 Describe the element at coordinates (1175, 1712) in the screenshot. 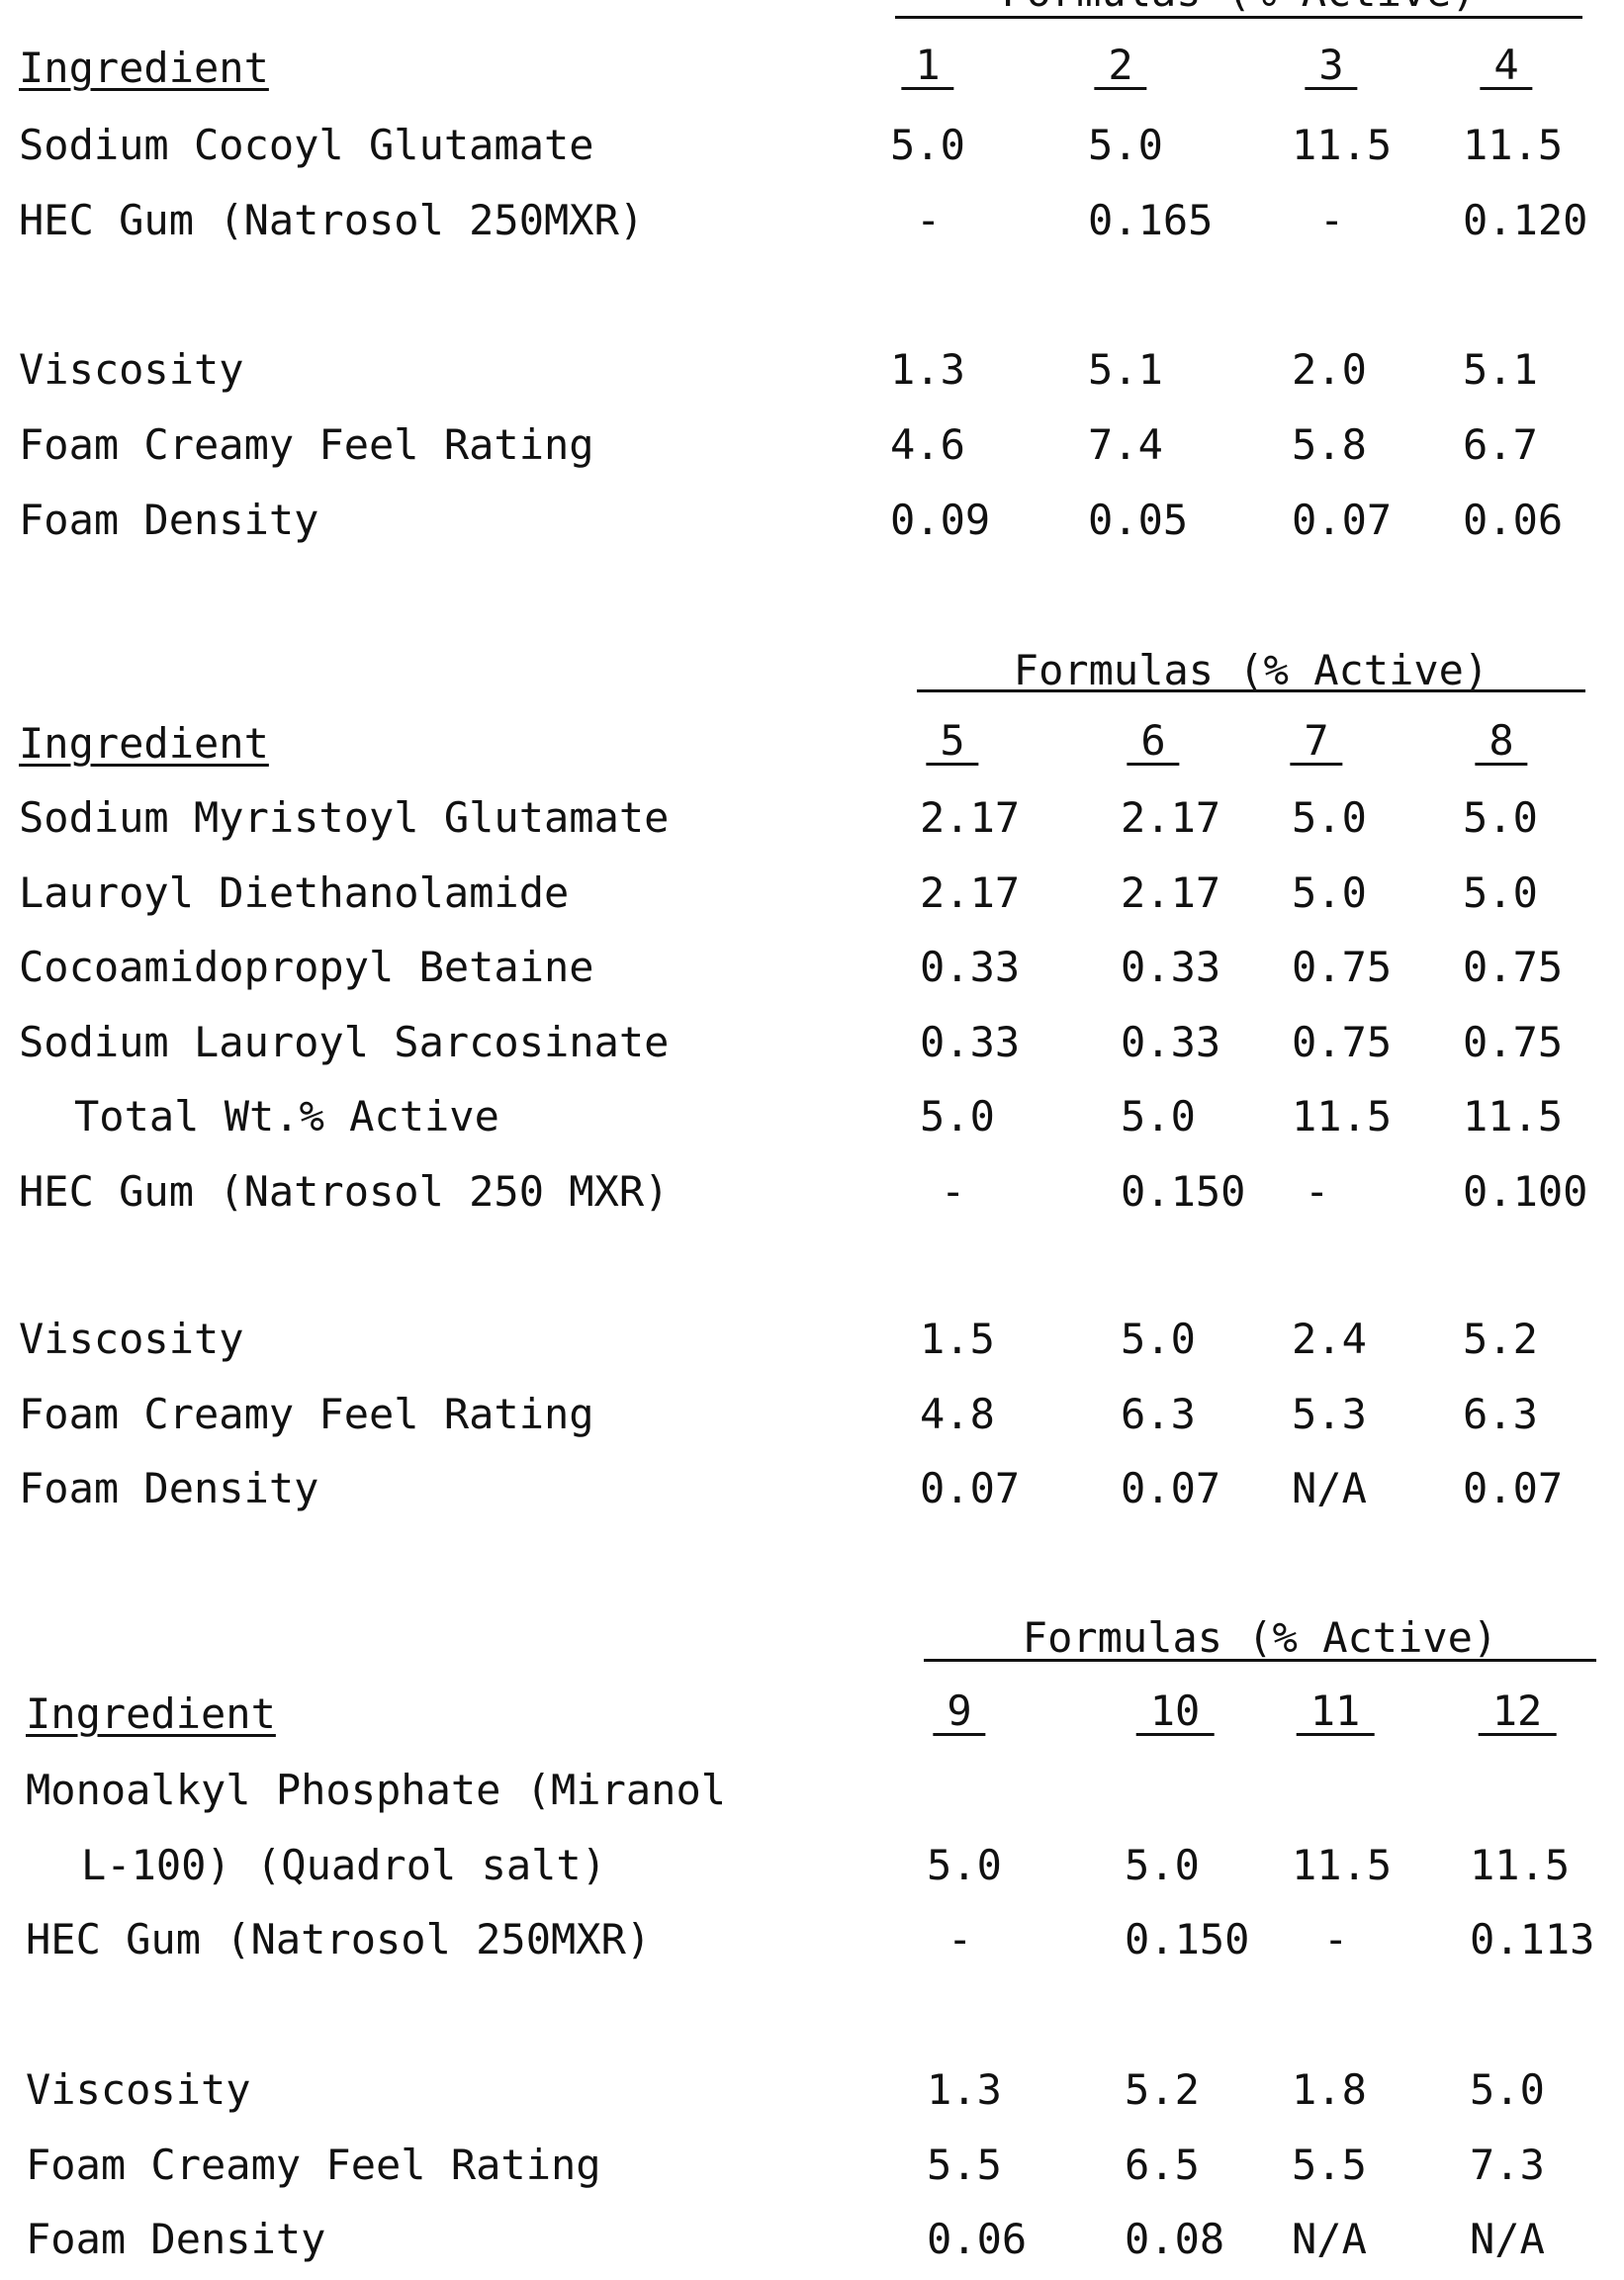

I see `column-number: 10` at that location.